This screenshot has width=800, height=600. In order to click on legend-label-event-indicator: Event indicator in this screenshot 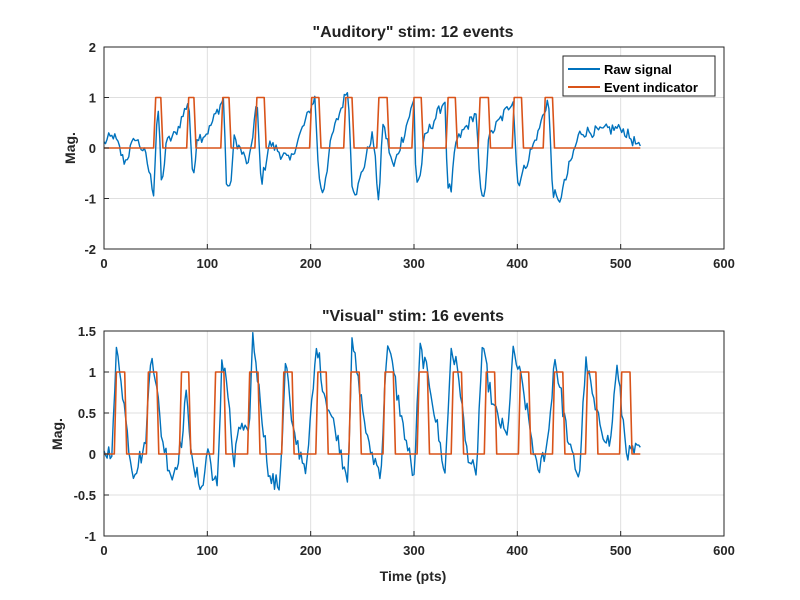, I will do `click(651, 87)`.